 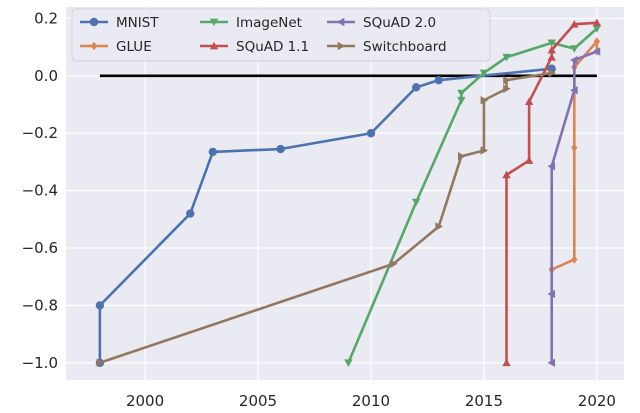 What do you see at coordinates (40, 363) in the screenshot?
I see `y-tick-label: −1.0` at bounding box center [40, 363].